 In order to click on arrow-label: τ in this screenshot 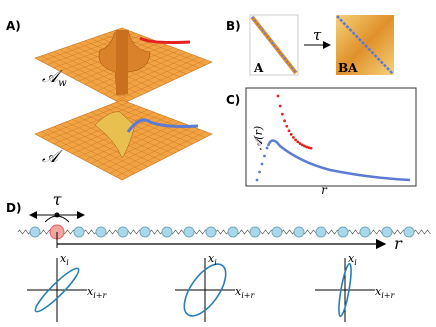, I will do `click(317, 35)`.